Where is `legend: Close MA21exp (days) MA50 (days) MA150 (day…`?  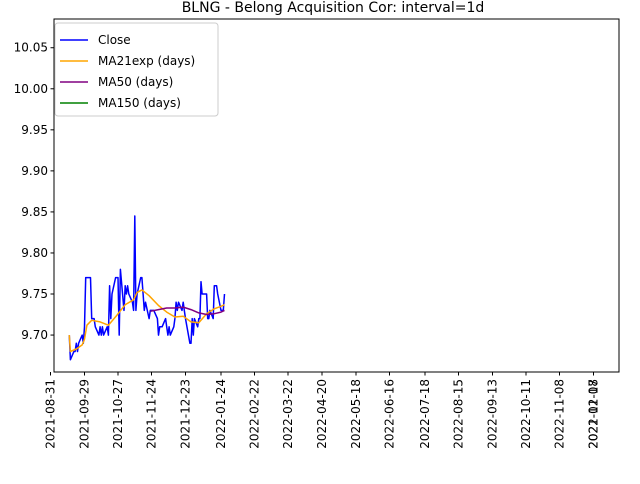 legend: Close MA21exp (days) MA50 (days) MA150 (day… is located at coordinates (136, 69).